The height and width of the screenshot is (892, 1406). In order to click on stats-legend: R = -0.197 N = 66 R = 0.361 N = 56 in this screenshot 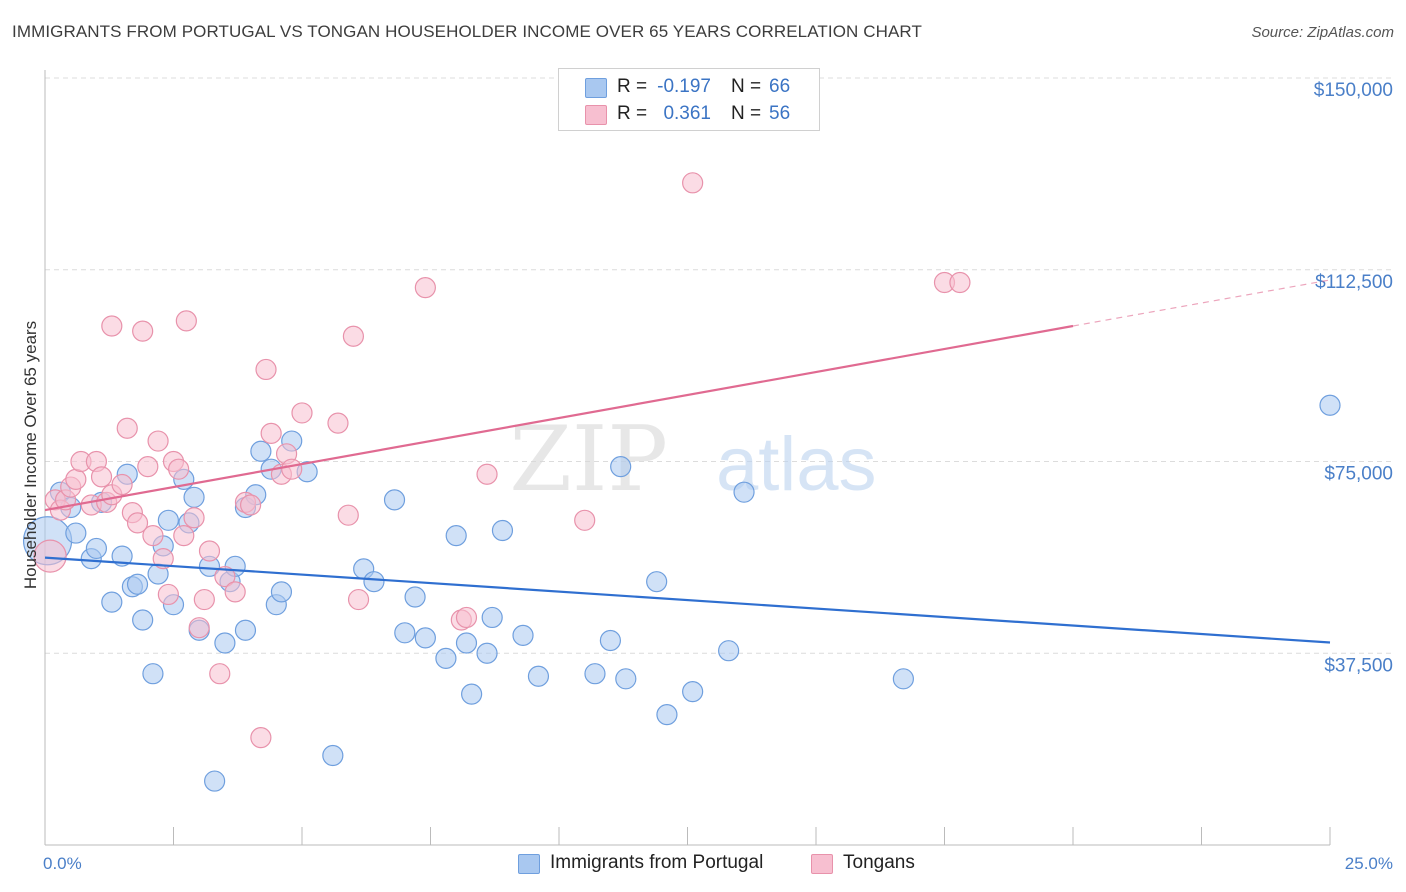, I will do `click(689, 99)`.